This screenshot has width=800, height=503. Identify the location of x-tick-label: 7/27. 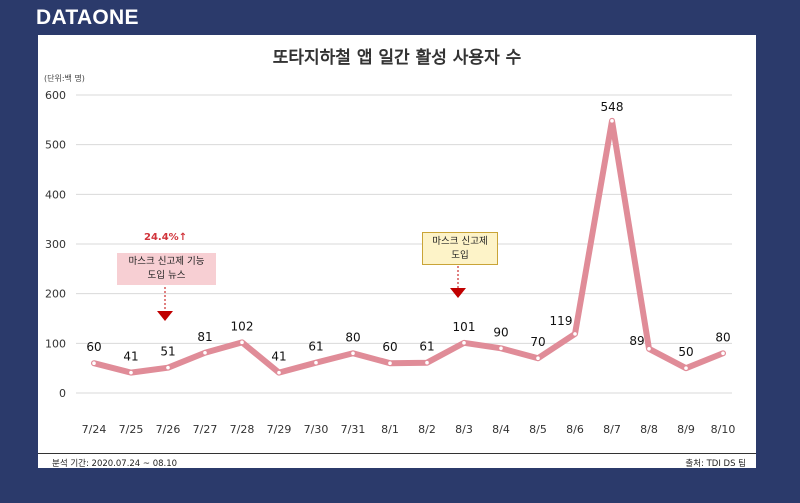
(205, 429).